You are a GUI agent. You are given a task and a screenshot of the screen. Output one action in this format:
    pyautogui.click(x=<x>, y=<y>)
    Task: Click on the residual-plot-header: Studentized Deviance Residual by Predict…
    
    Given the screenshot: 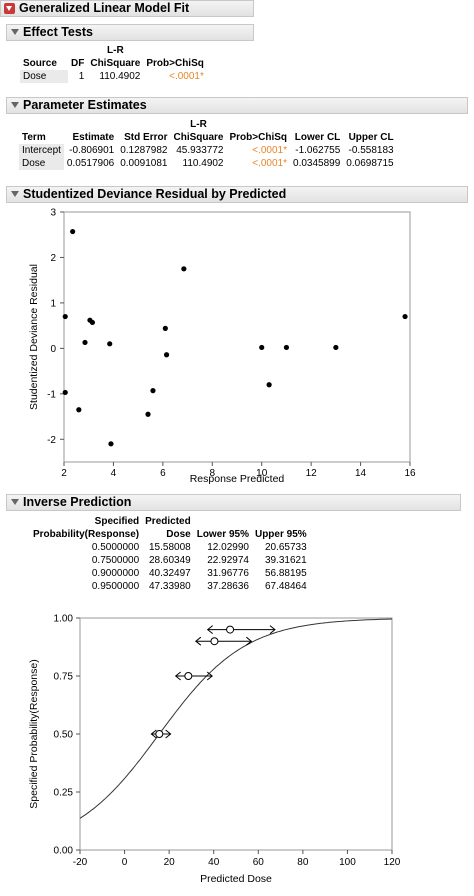 What is the action you would take?
    pyautogui.click(x=237, y=194)
    